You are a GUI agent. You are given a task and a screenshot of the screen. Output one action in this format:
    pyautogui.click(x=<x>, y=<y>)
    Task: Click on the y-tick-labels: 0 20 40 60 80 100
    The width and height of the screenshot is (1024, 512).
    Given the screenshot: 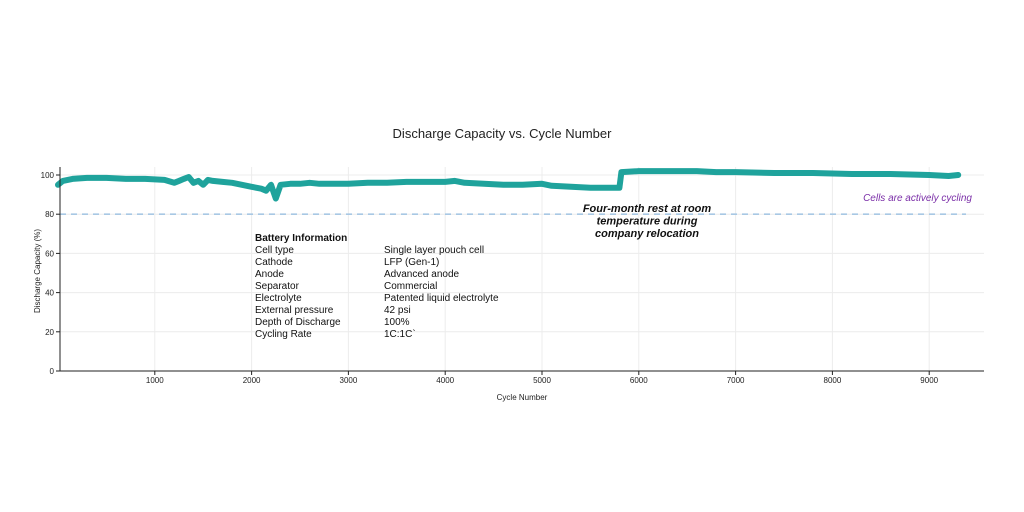 What is the action you would take?
    pyautogui.click(x=48, y=273)
    